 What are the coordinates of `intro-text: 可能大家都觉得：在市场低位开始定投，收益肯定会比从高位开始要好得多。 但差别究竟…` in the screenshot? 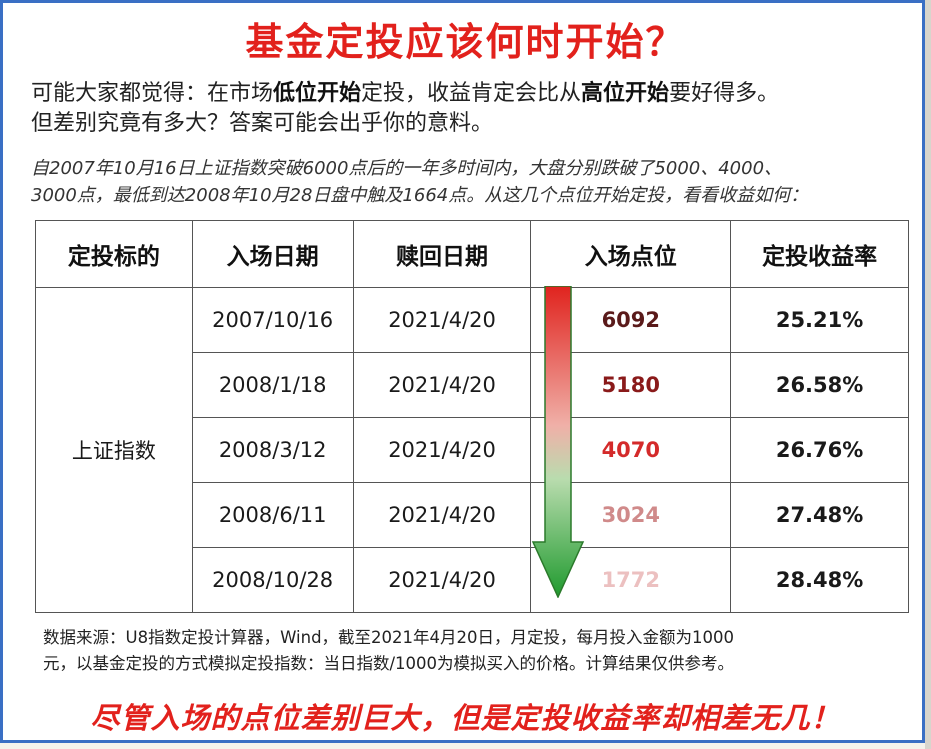 It's located at (405, 109).